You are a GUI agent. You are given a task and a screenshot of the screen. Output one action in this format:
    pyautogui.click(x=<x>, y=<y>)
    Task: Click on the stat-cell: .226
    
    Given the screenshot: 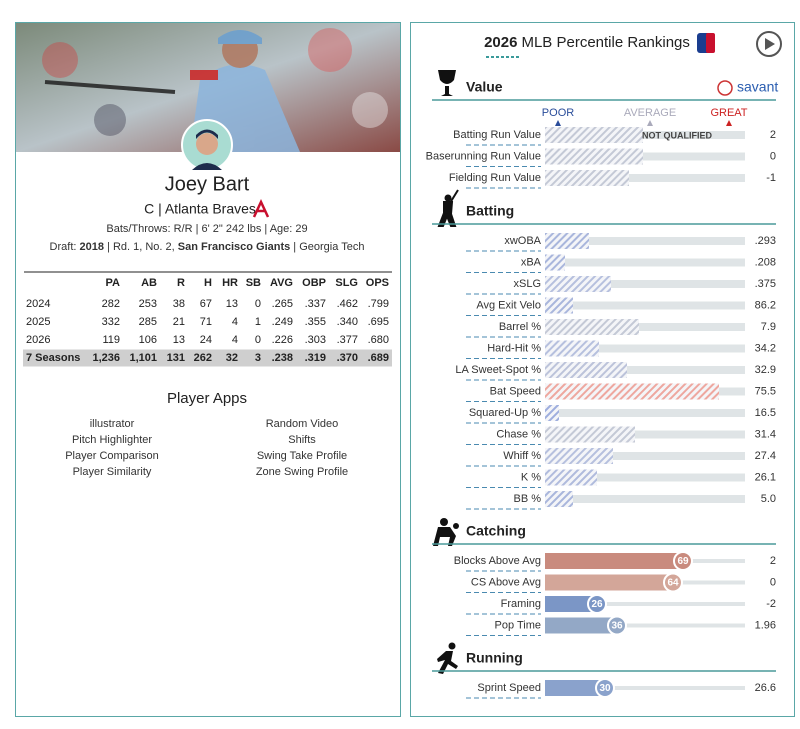 What is the action you would take?
    pyautogui.click(x=282, y=340)
    